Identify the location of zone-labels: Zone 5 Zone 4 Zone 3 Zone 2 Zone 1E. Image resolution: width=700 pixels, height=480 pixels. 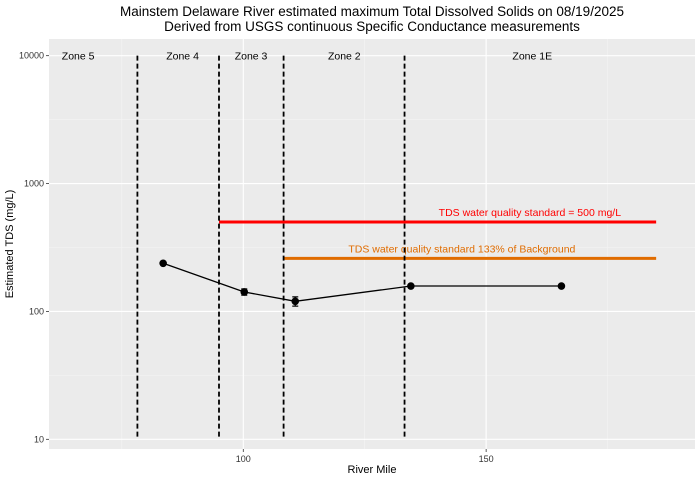
(307, 57).